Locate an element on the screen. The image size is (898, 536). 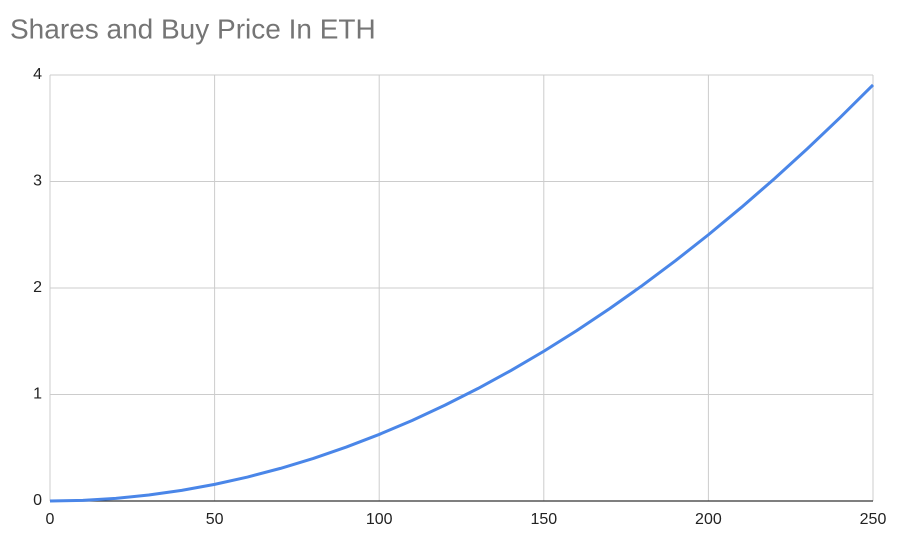
x-tick-label: 150 is located at coordinates (543, 519).